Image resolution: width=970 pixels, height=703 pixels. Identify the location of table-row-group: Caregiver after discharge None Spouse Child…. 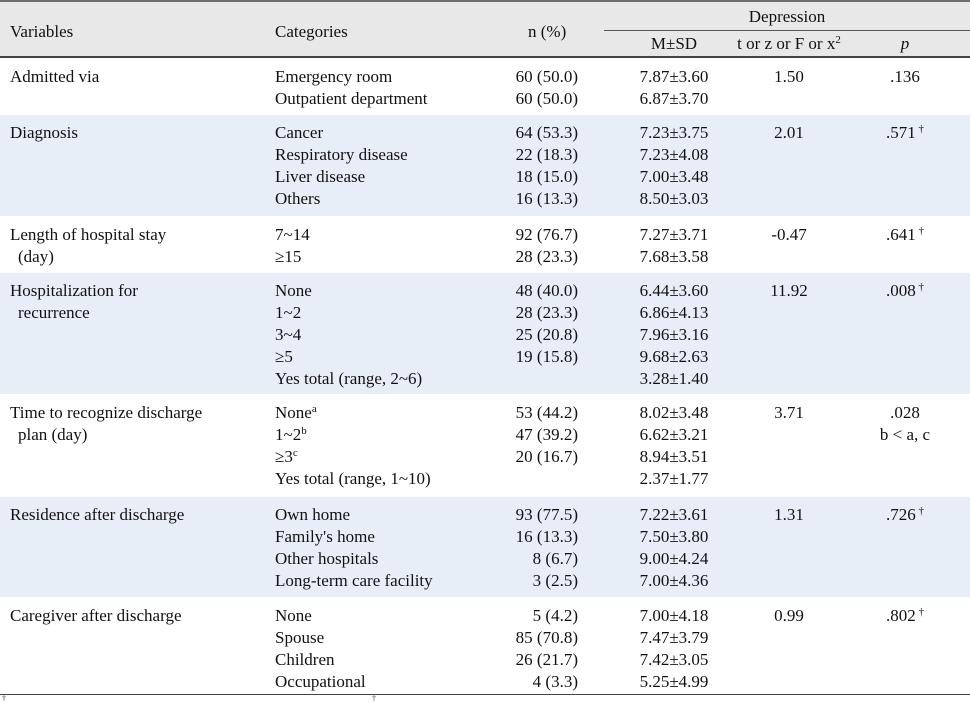
(485, 646).